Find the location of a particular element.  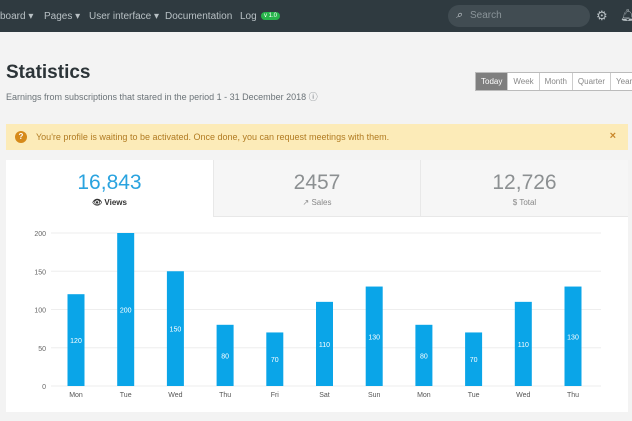

total-value: 12,726 is located at coordinates (524, 182).